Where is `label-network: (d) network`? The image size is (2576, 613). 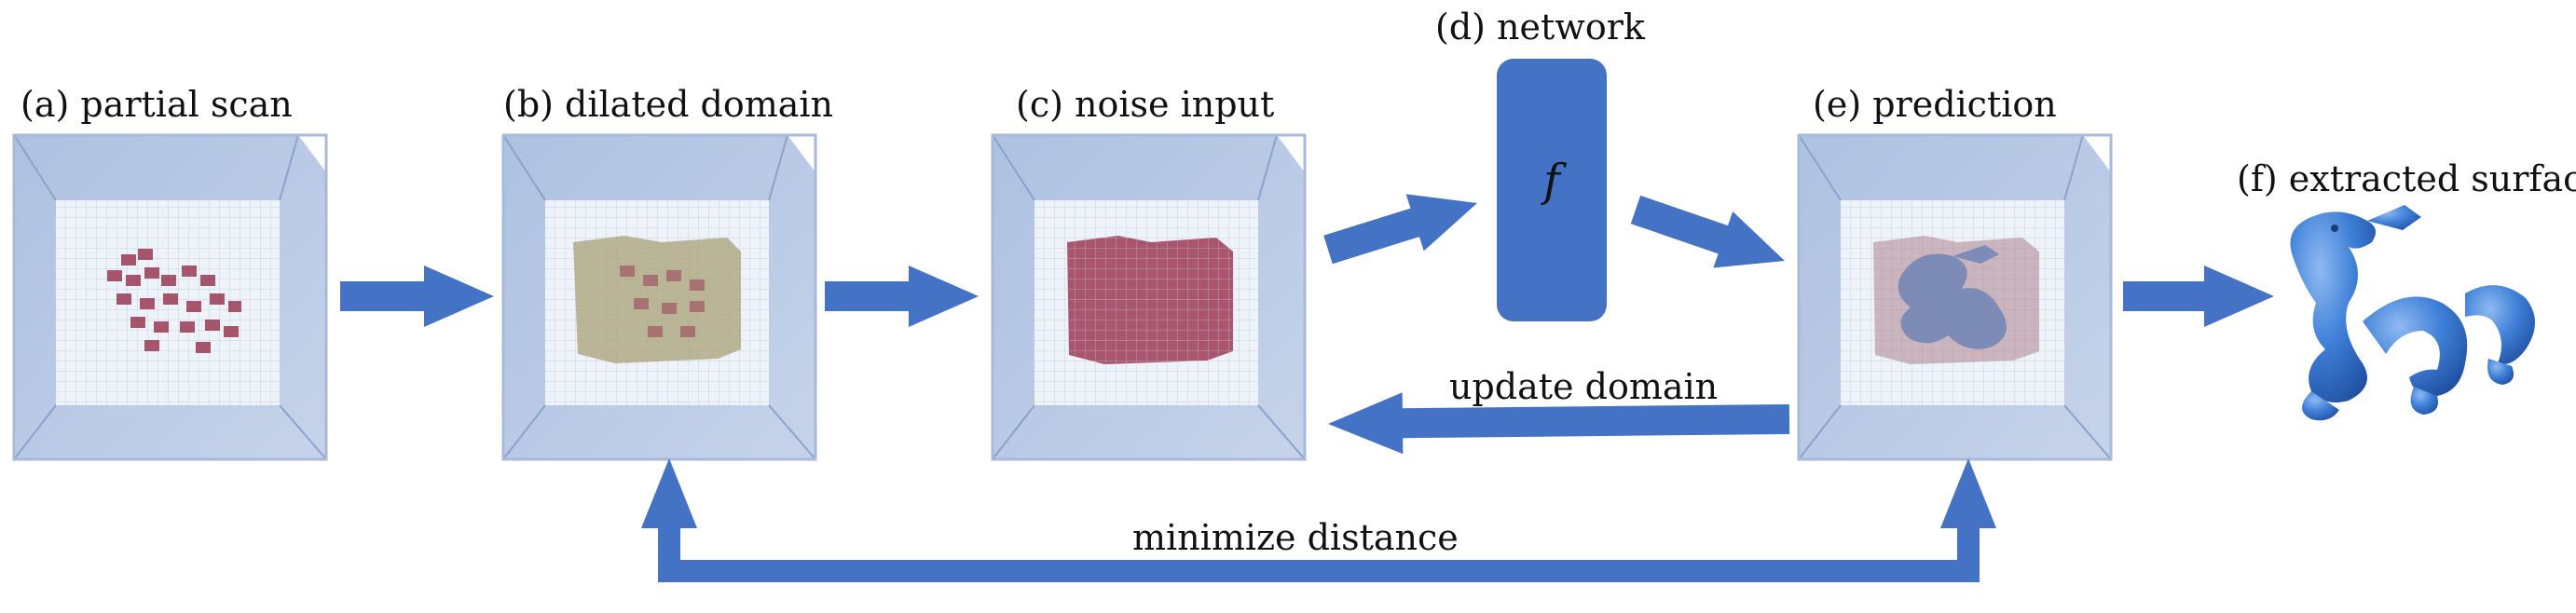 label-network: (d) network is located at coordinates (1540, 27).